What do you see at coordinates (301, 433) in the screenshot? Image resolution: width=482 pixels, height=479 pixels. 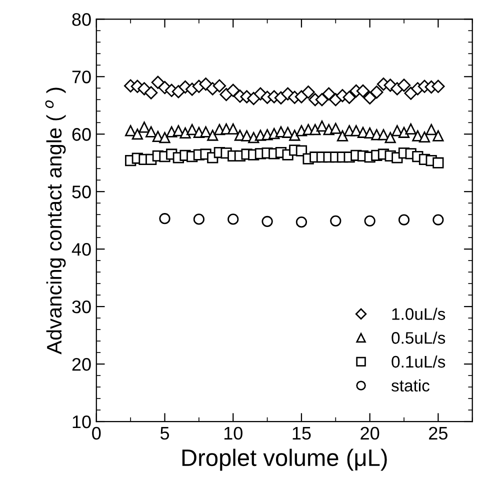 I see `x-tick-label: 15` at bounding box center [301, 433].